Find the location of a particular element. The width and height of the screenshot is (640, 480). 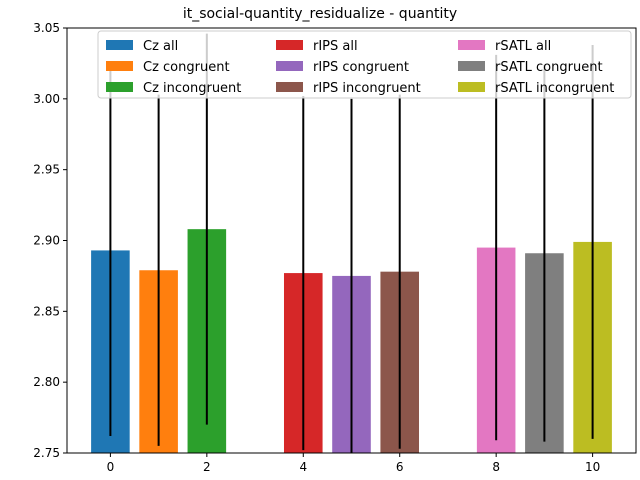

legend-label-2: Cz incongruent is located at coordinates (192, 88).